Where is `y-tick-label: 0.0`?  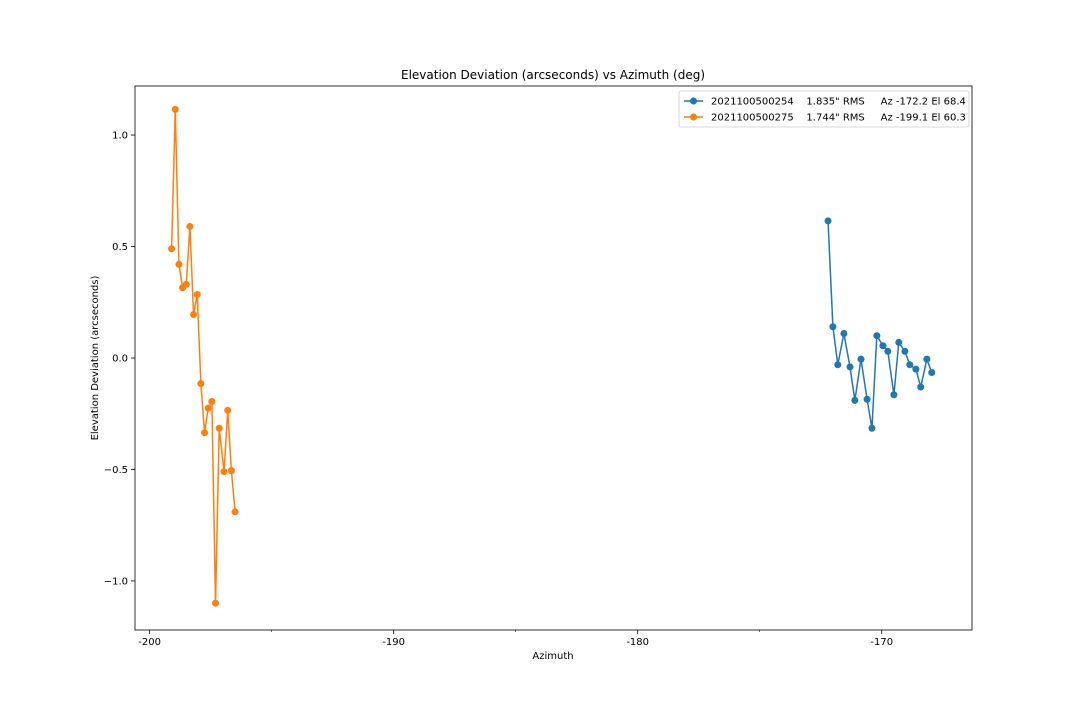
y-tick-label: 0.0 is located at coordinates (120, 359).